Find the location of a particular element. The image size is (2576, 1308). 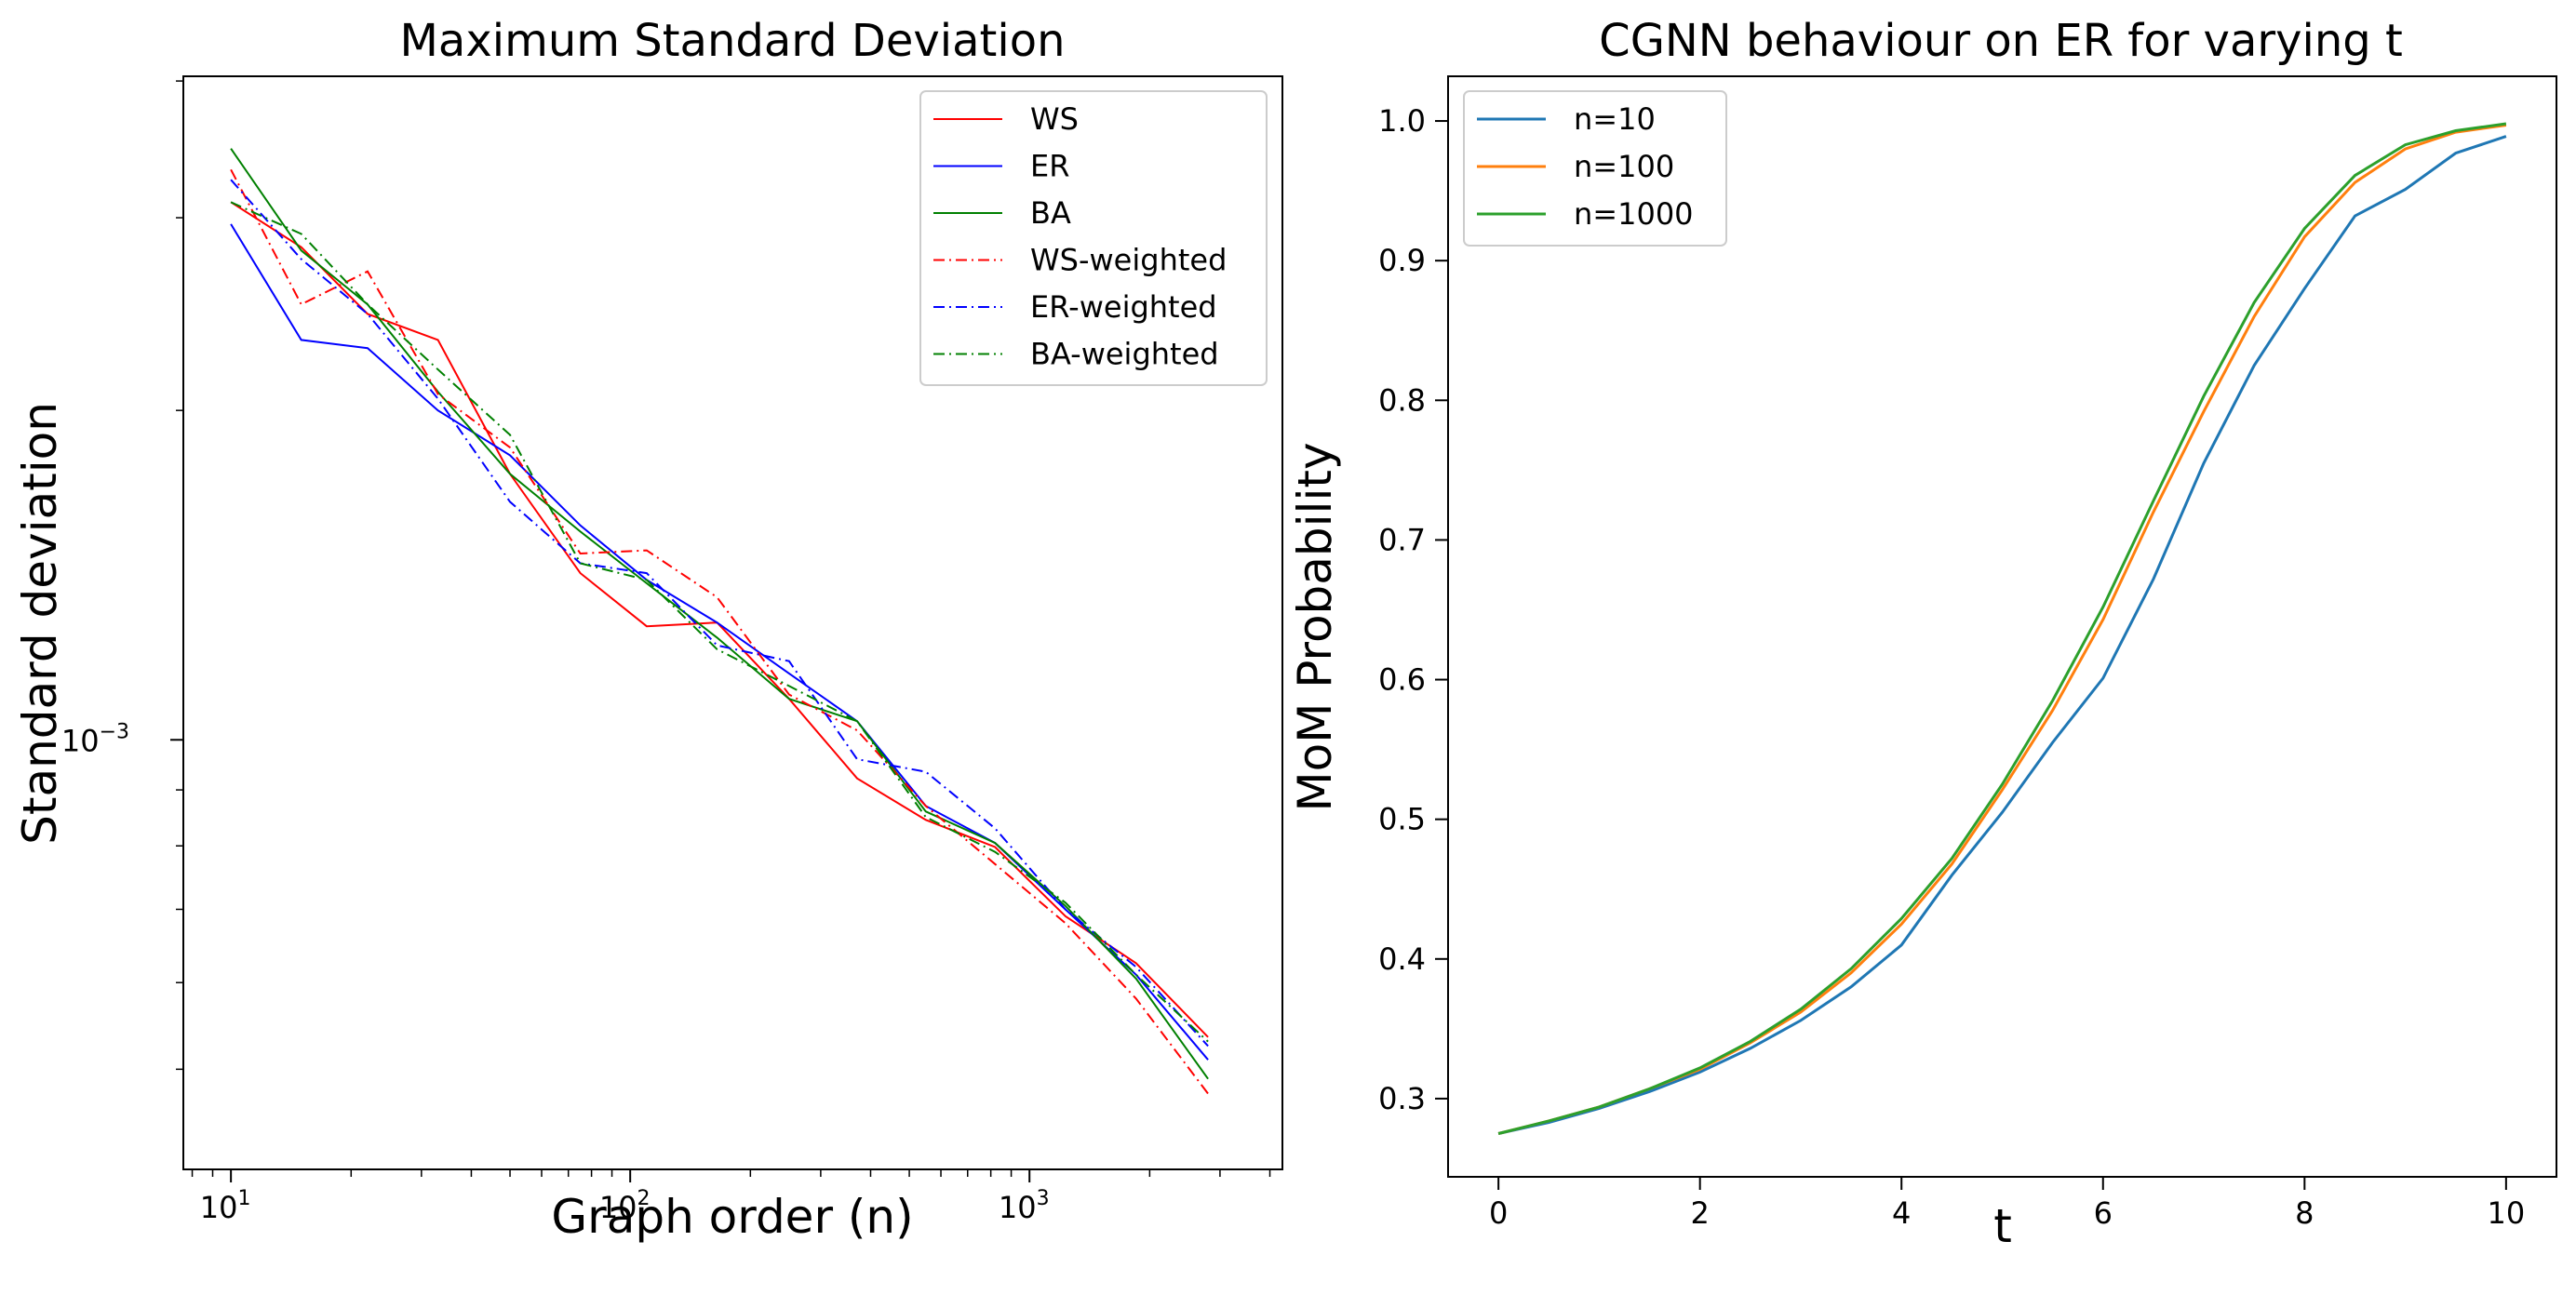

right-y-axis-label: MoM Probability is located at coordinates (1315, 626).